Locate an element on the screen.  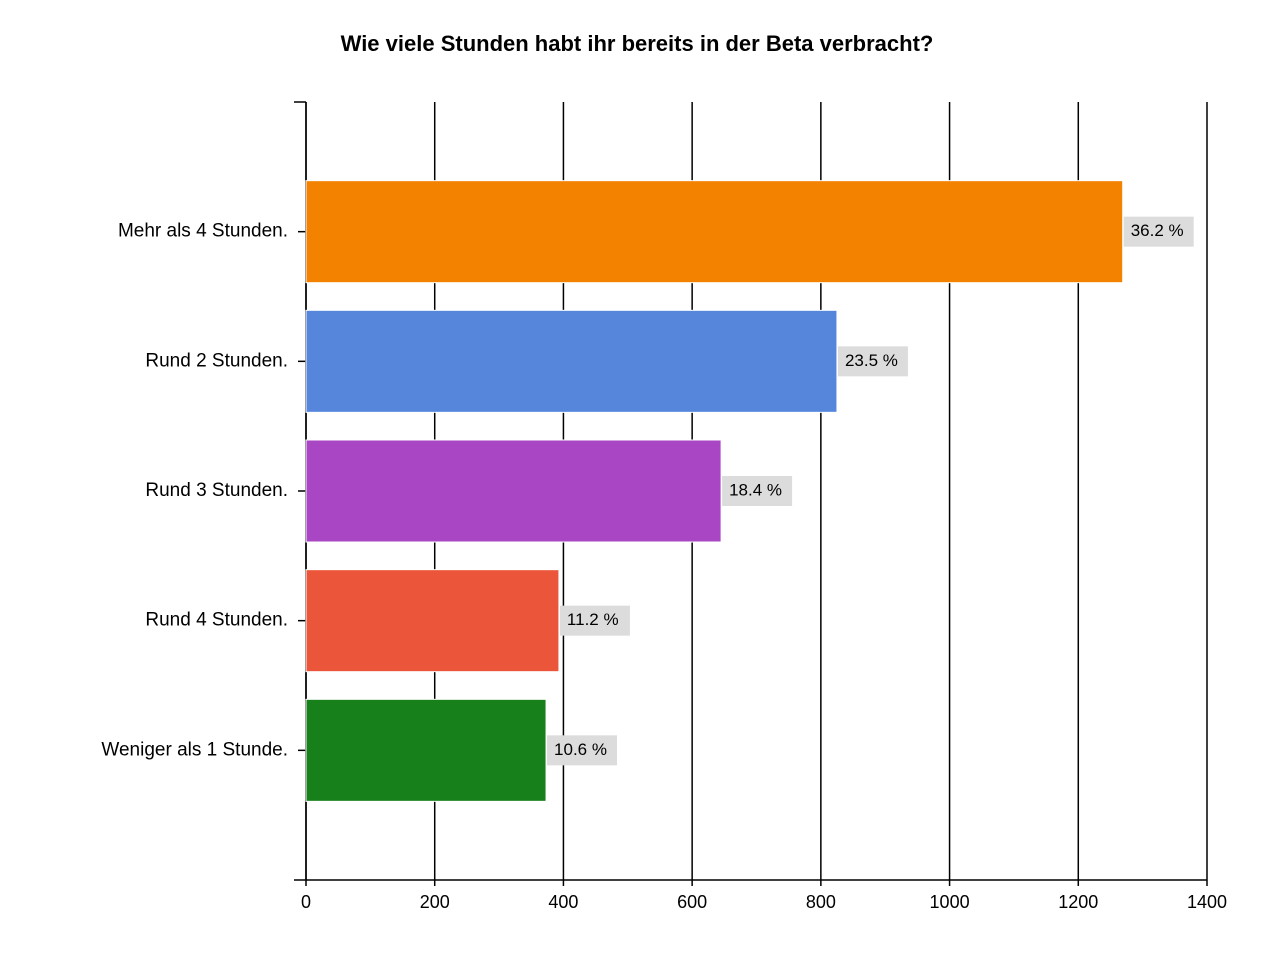
data-label: 10.6 % is located at coordinates (580, 749).